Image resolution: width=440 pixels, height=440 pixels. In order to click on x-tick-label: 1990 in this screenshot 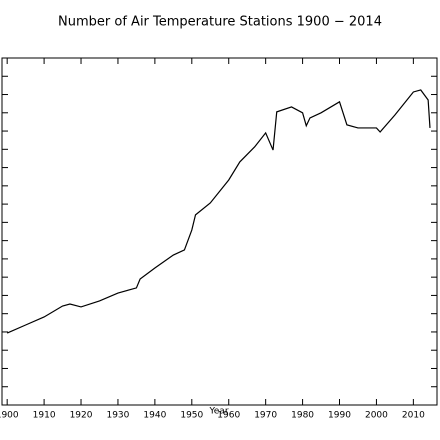, I will do `click(339, 416)`.